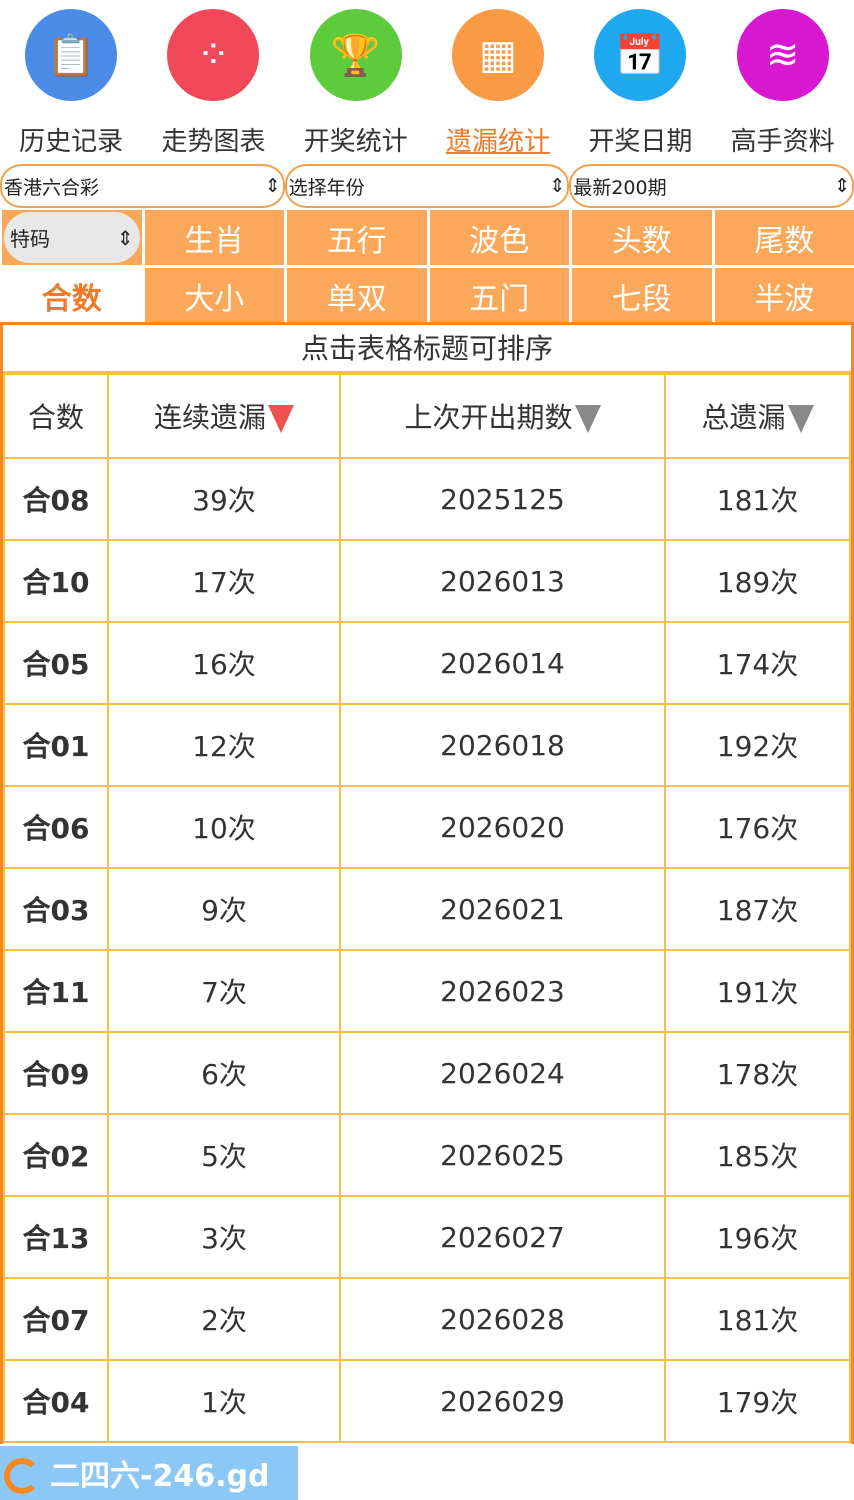 Image resolution: width=854 pixels, height=1500 pixels. What do you see at coordinates (640, 55) in the screenshot?
I see `calendar-icon: 📅` at bounding box center [640, 55].